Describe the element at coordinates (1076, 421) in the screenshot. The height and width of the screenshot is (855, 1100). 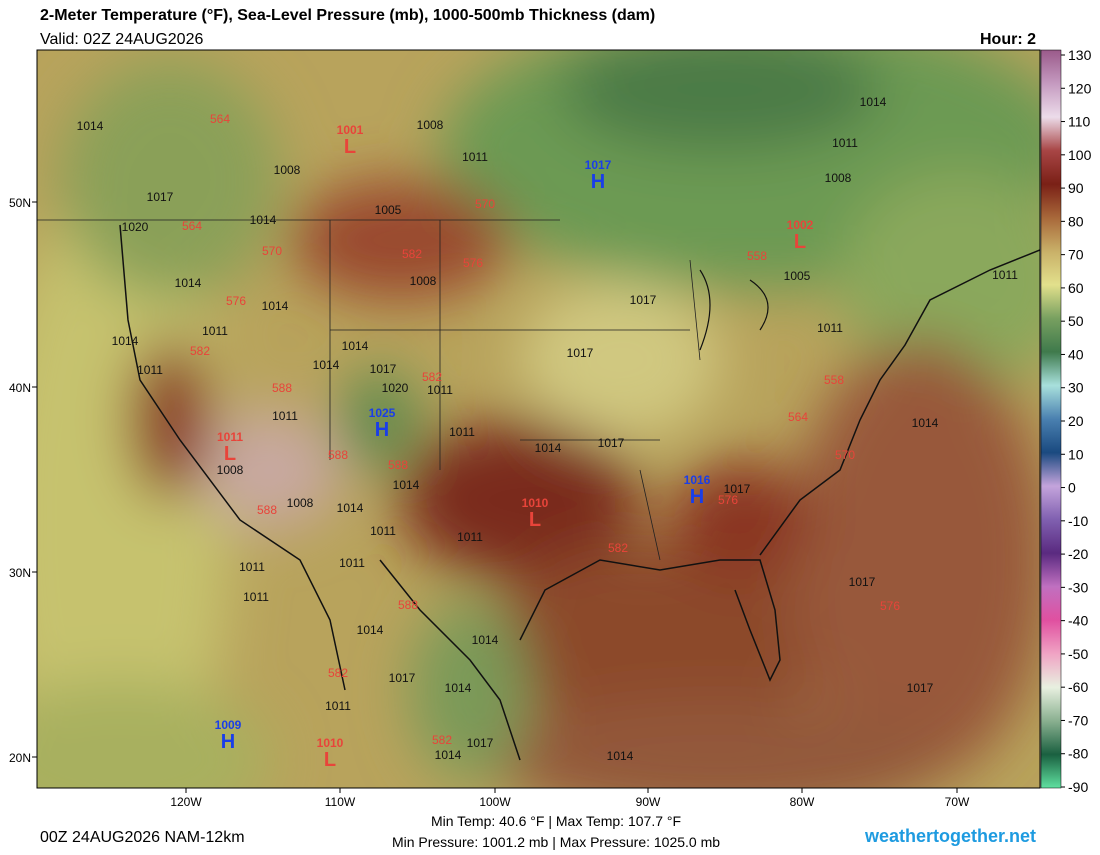
I see `colorbar-label: 20` at that location.